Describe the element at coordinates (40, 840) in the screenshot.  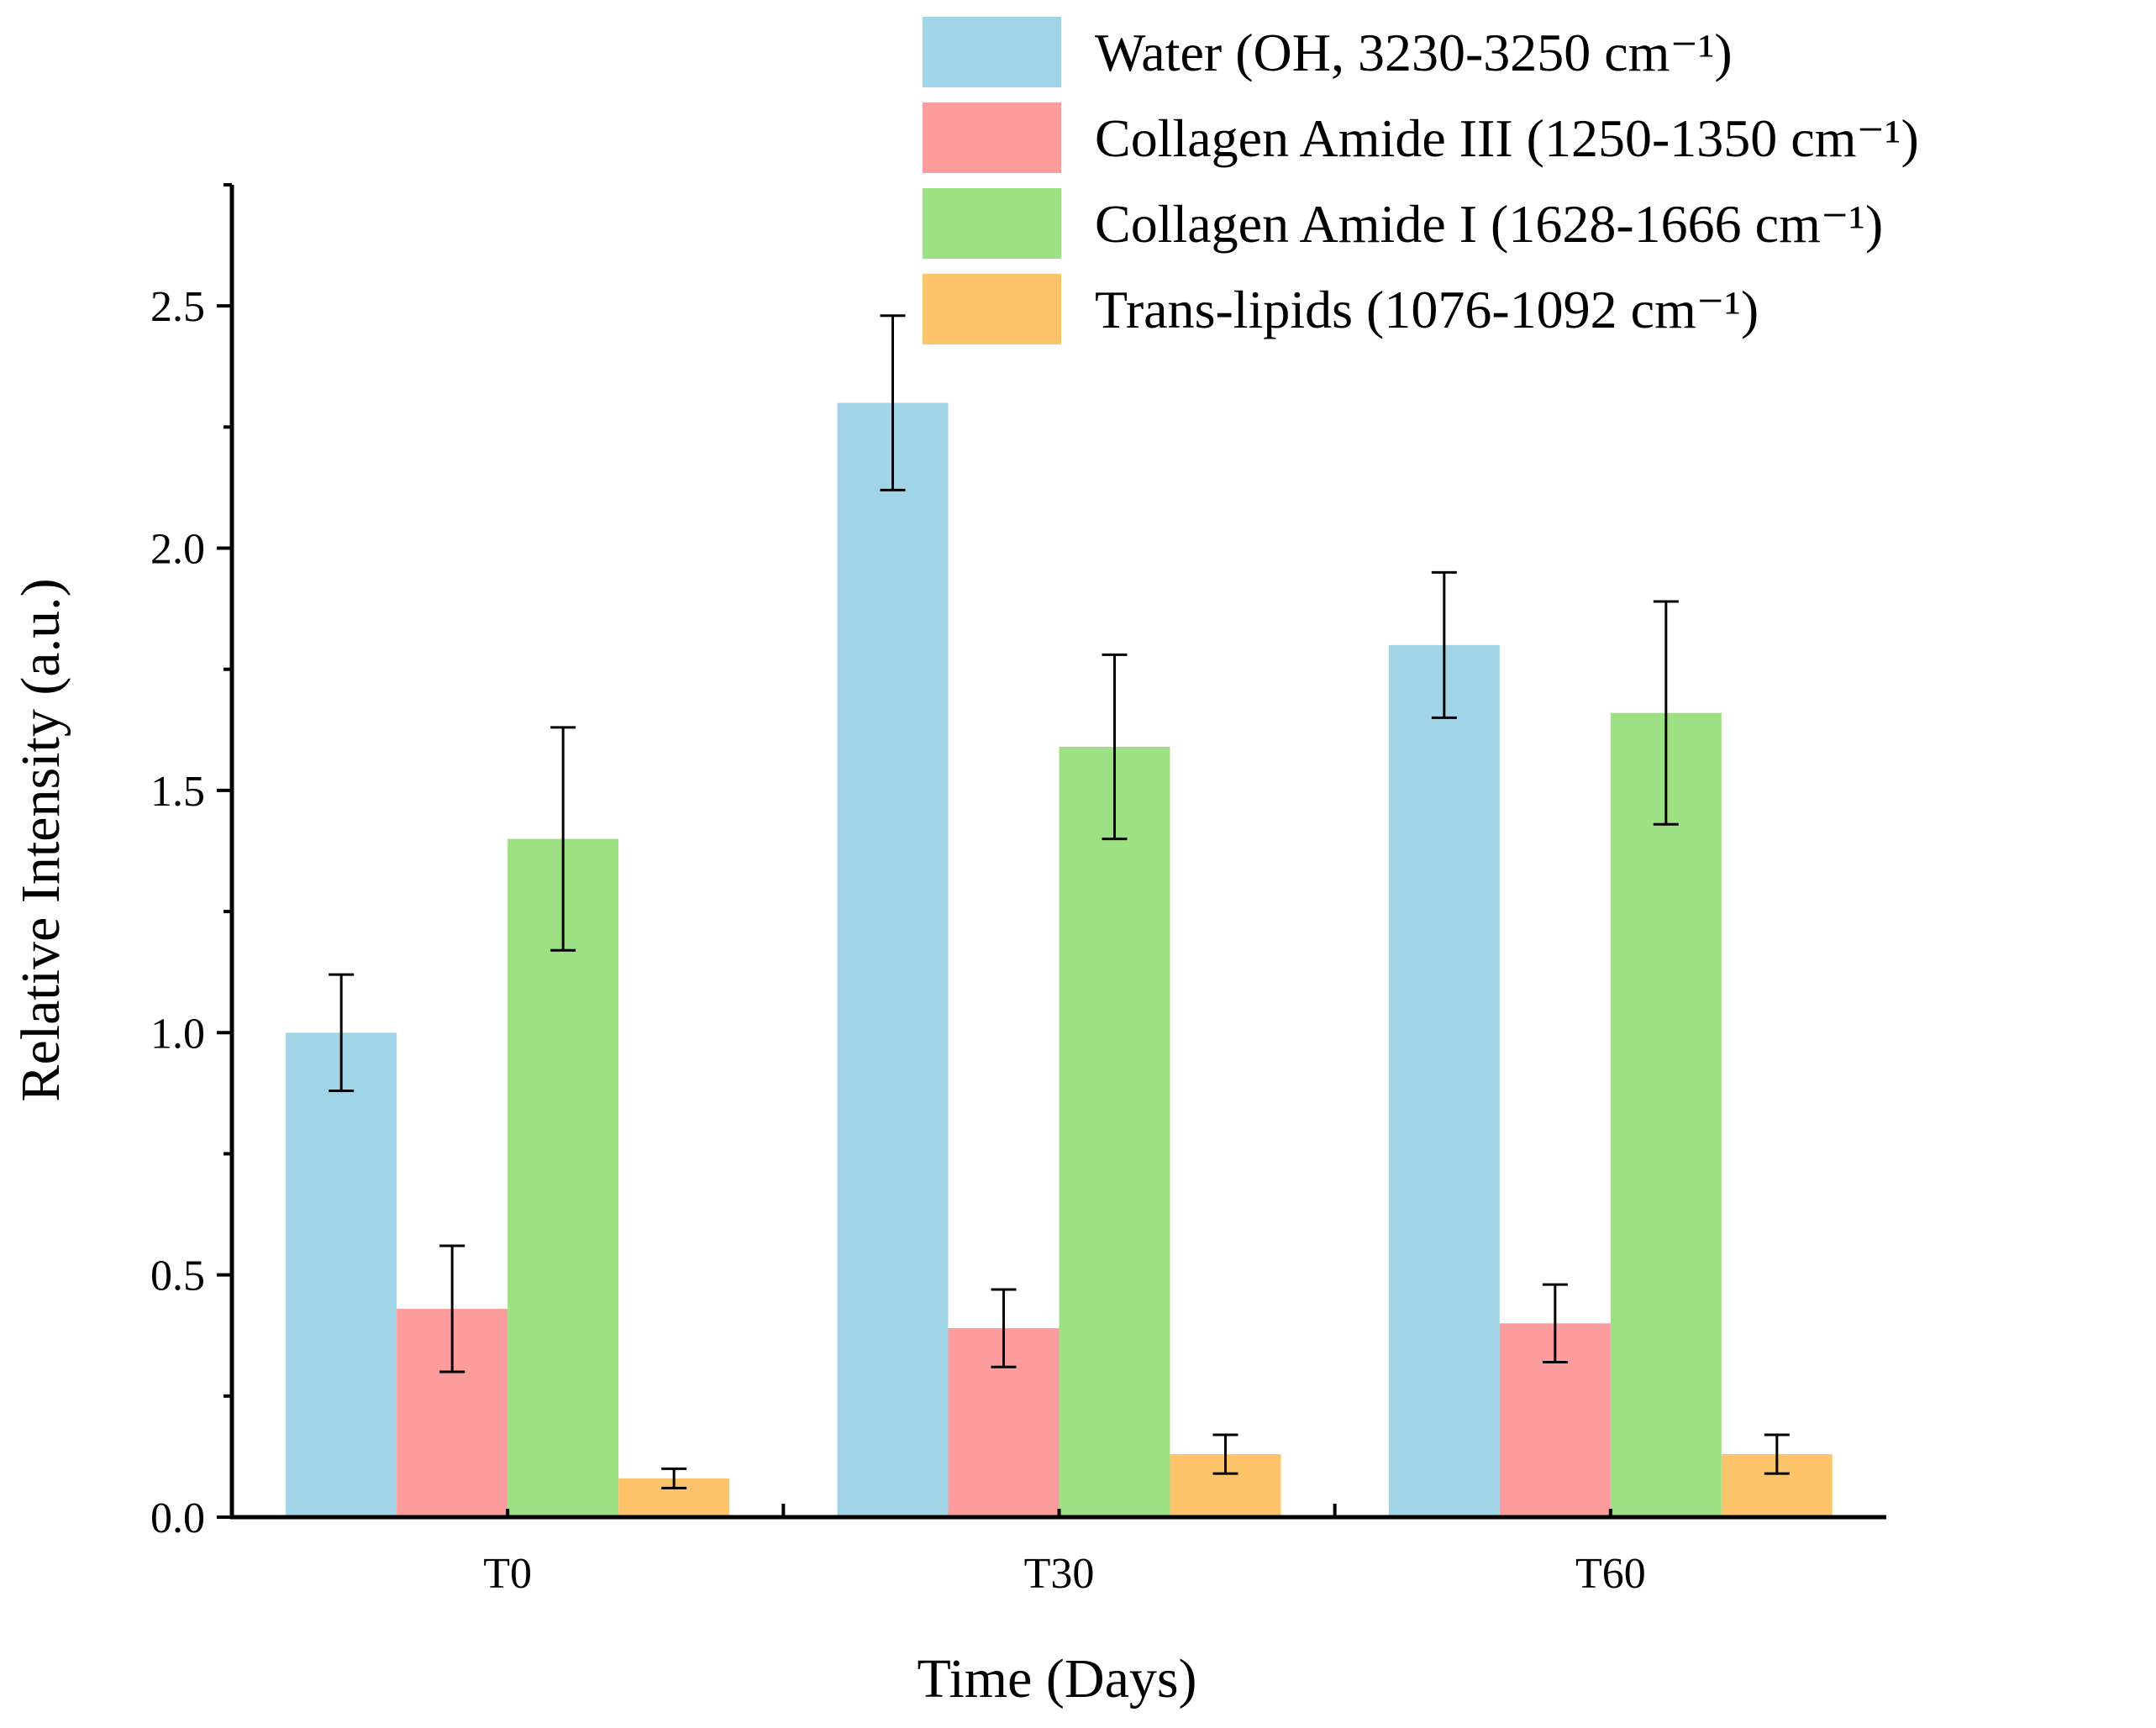
I see `y-axis-title: Relative Intensity (a.u.)` at that location.